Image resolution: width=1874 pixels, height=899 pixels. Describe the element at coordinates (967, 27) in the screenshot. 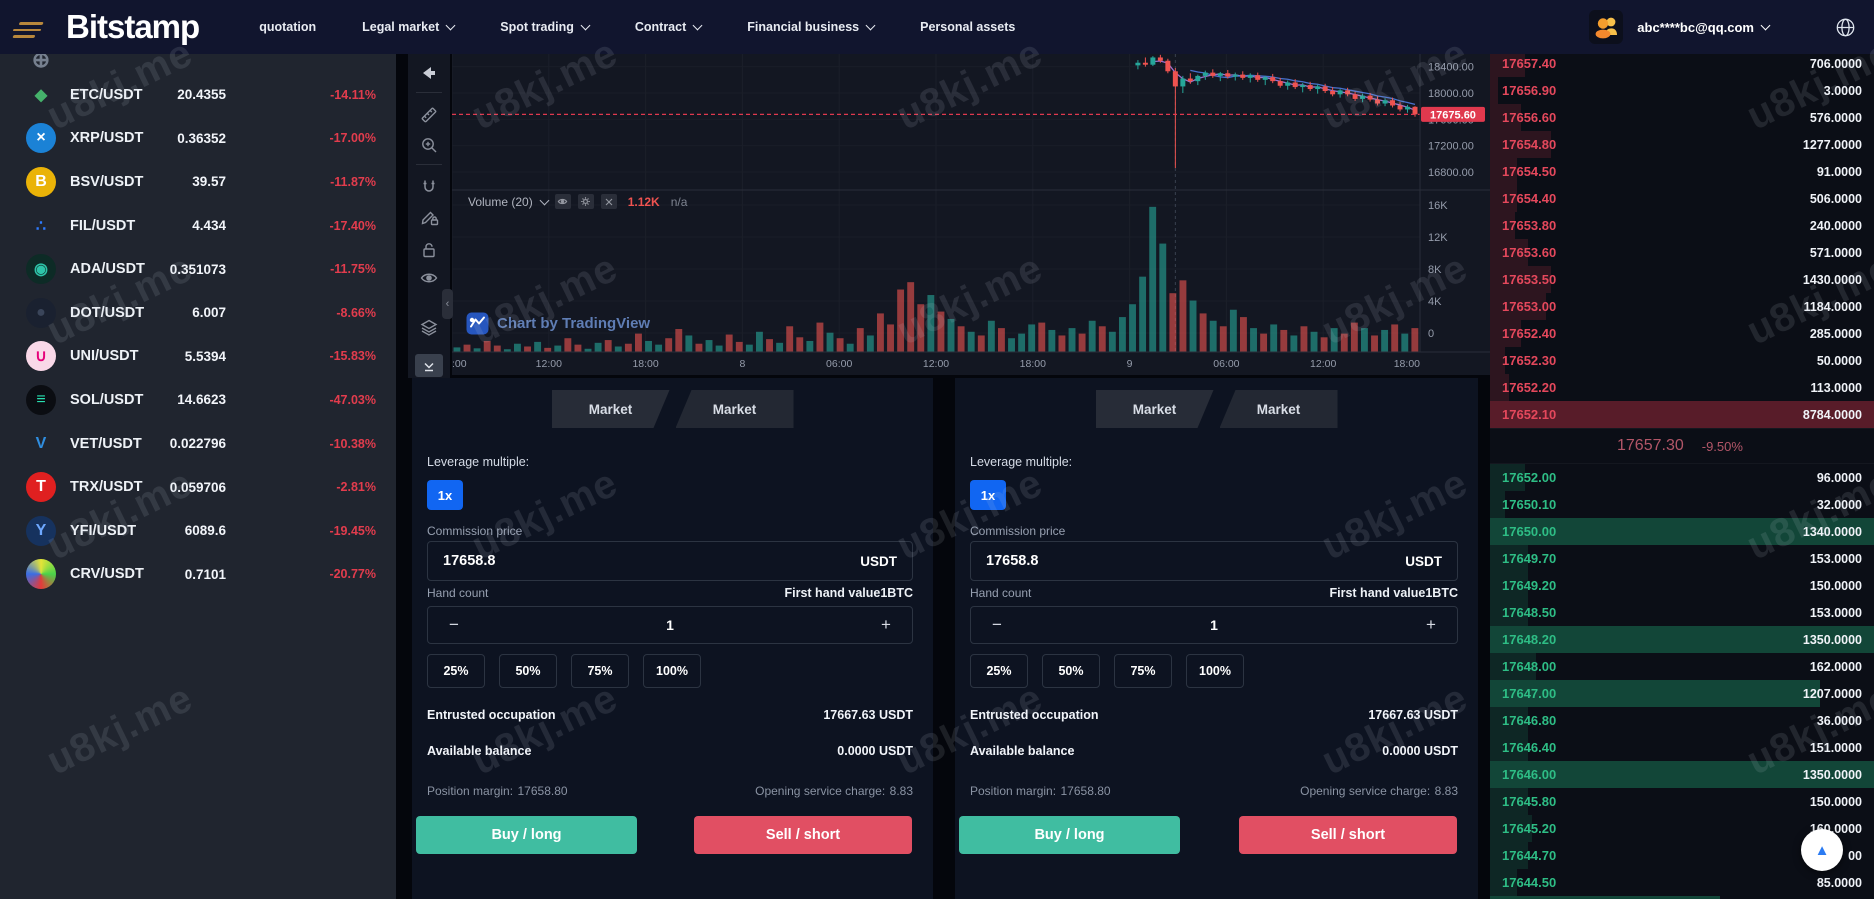

I see `nav-item-personal-assets: Personal assets` at that location.